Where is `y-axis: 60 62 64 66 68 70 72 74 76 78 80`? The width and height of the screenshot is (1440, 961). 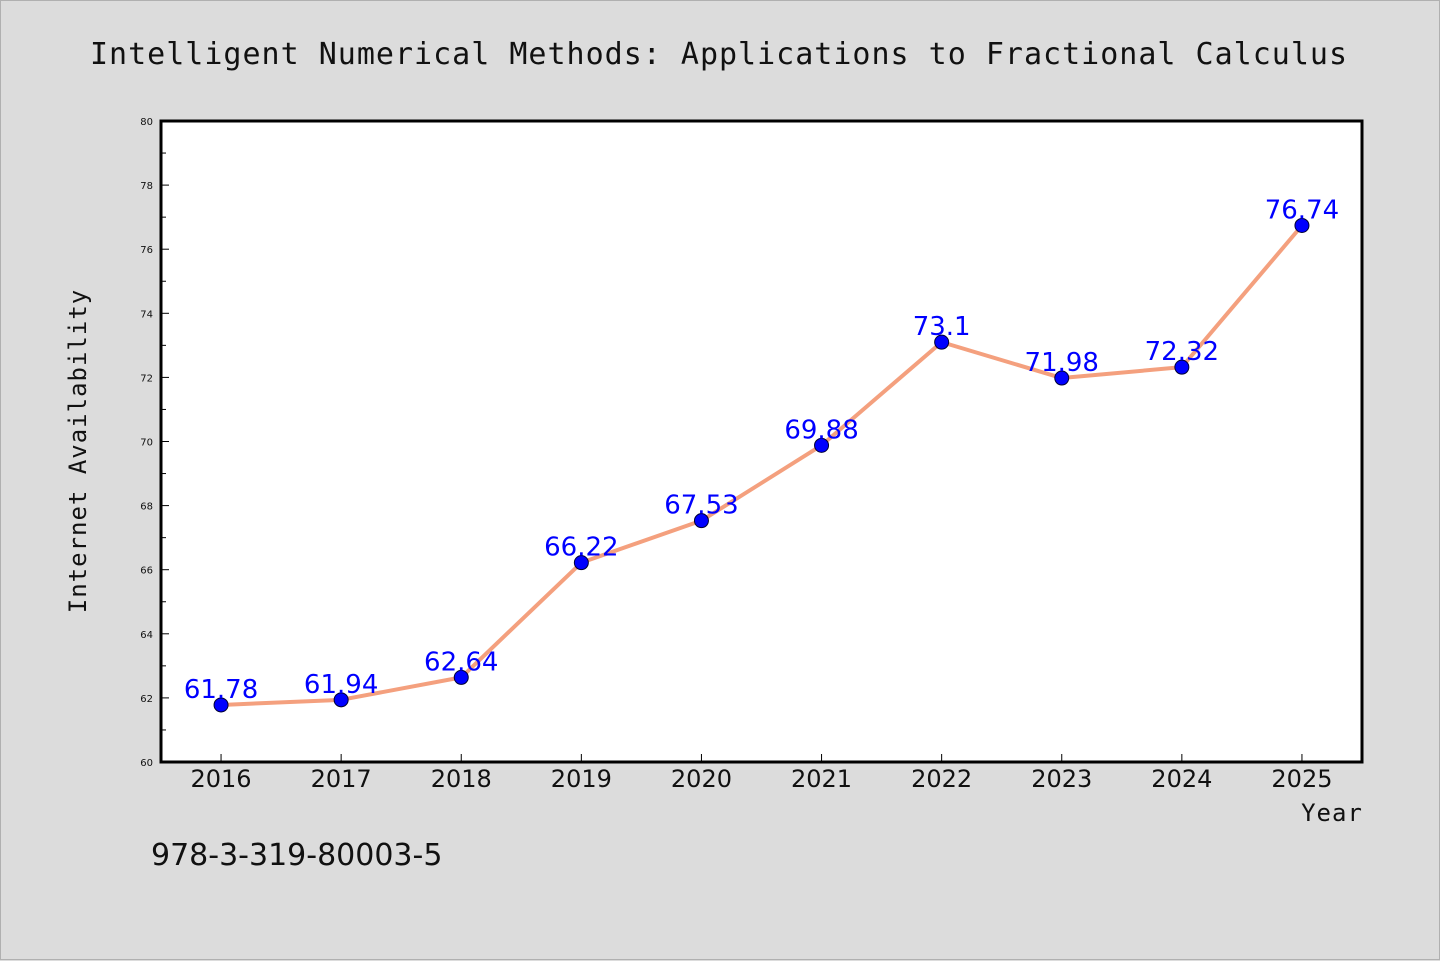
y-axis: 60 62 64 66 68 70 72 74 76 78 80 is located at coordinates (154, 443).